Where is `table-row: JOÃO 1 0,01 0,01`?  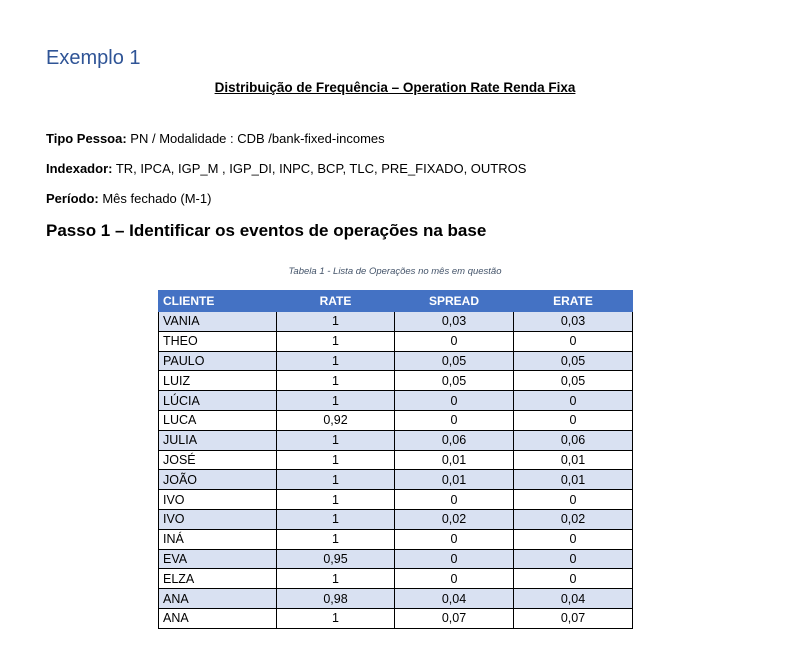 table-row: JOÃO 1 0,01 0,01 is located at coordinates (395, 480).